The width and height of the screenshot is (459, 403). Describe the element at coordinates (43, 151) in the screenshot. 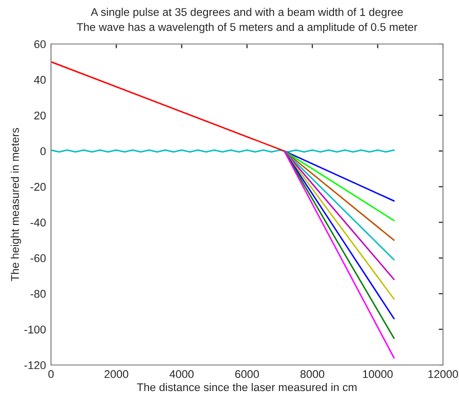

I see `y-tick-label: 0` at that location.